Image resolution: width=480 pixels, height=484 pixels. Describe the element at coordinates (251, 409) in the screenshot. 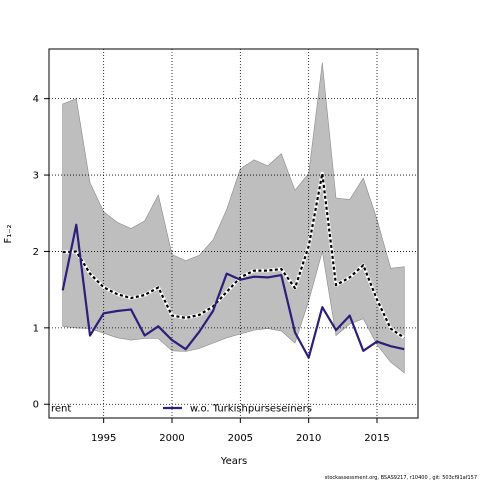

I see `legend-label-wo-turkish: w.o. Turkishpurseseiners` at that location.